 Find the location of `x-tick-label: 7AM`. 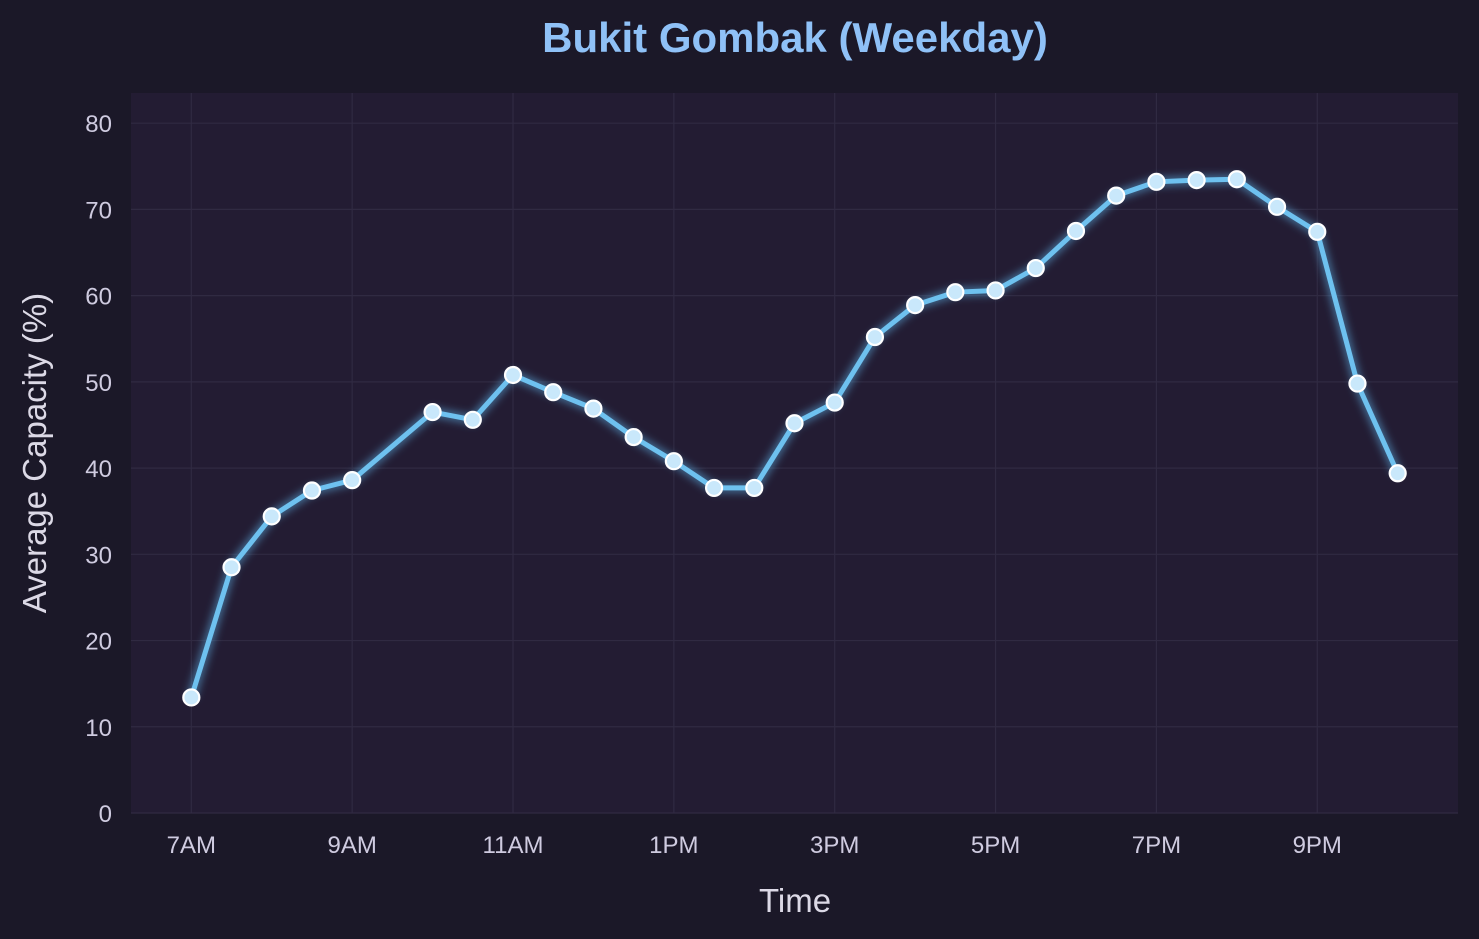

x-tick-label: 7AM is located at coordinates (191, 845).